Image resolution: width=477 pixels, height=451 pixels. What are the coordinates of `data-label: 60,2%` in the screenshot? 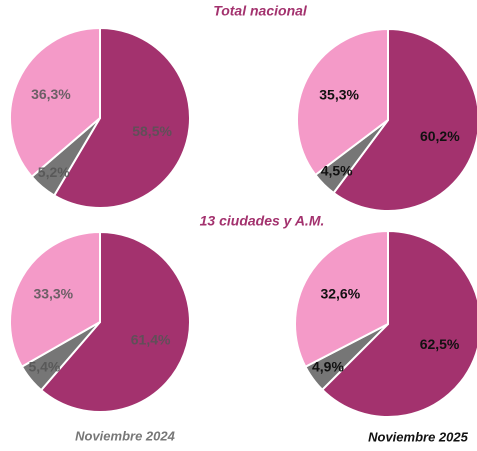 It's located at (440, 136).